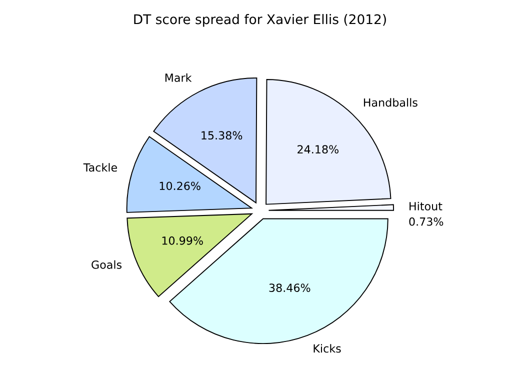 This screenshot has width=520, height=390. Describe the element at coordinates (182, 240) in the screenshot. I see `data-label: 10.99%` at that location.